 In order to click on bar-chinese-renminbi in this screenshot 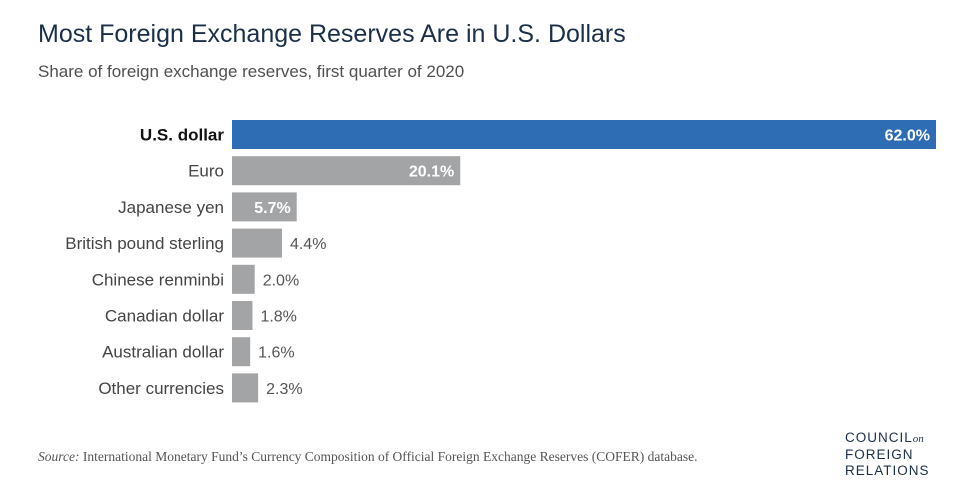, I will do `click(243, 279)`.